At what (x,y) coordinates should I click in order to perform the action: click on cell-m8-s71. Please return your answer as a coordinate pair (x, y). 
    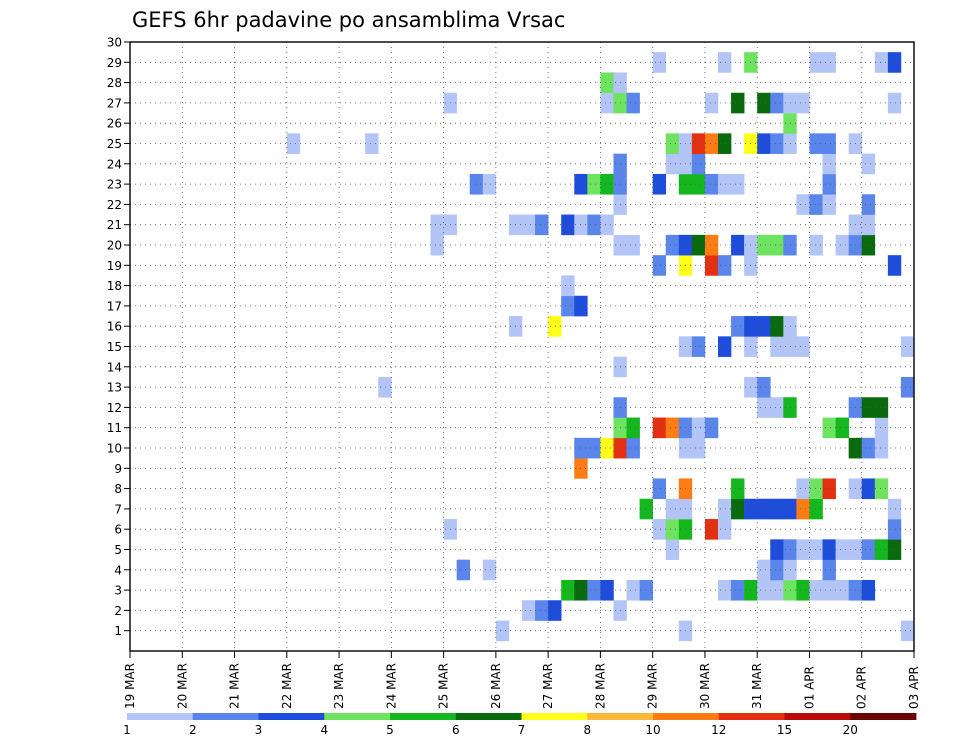
    Looking at the image, I should click on (881, 489).